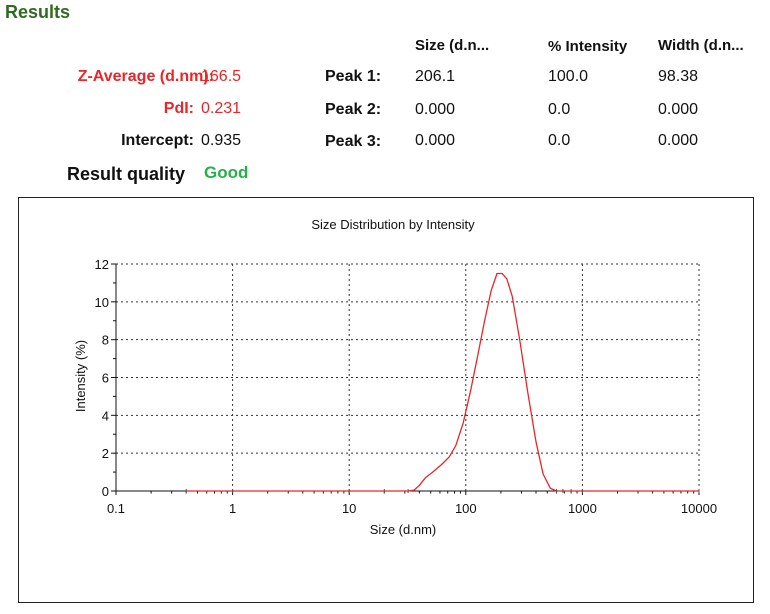 The image size is (770, 614). I want to click on y-tick-label: 0, so click(105, 491).